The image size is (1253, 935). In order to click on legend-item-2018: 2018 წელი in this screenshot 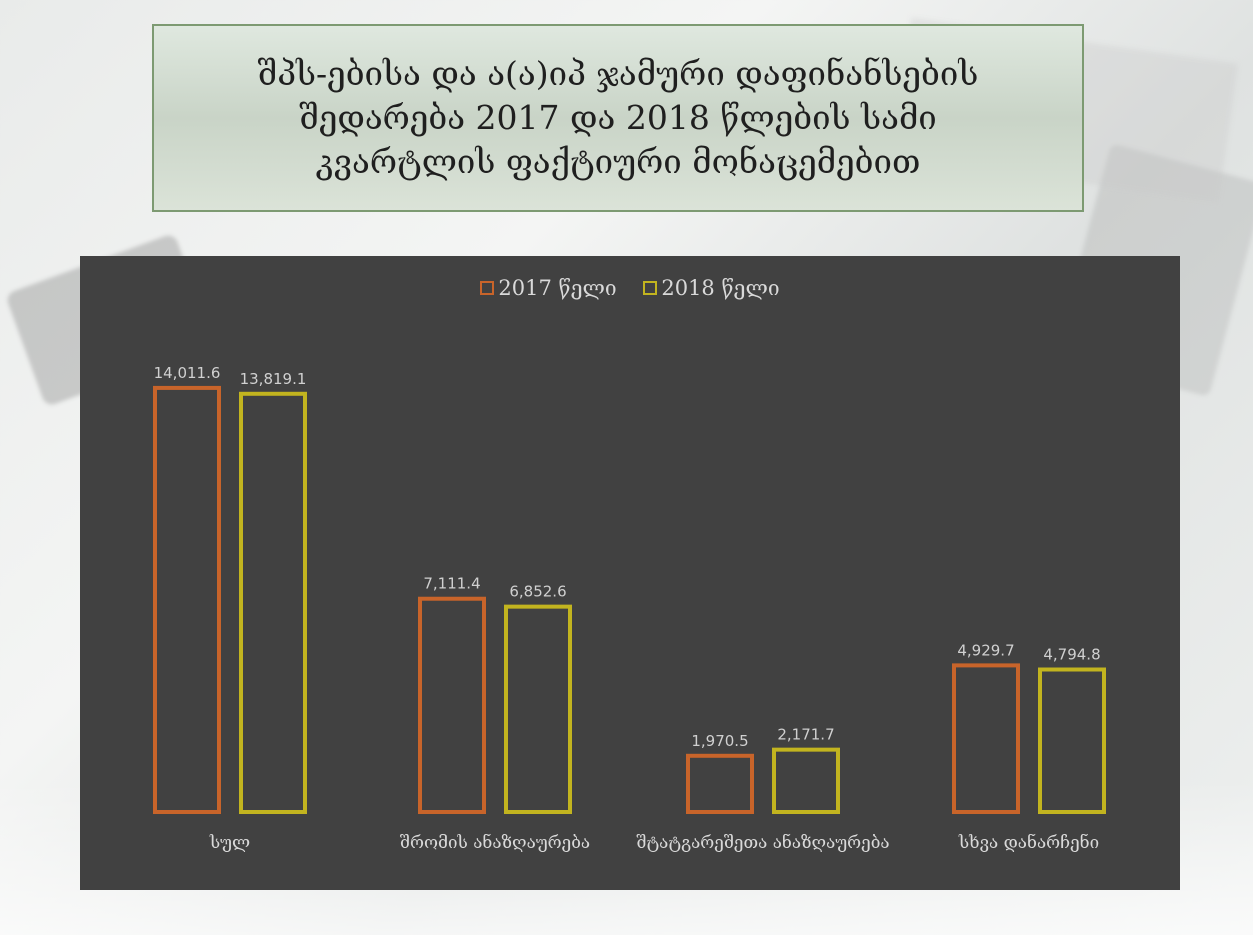, I will do `click(711, 288)`.